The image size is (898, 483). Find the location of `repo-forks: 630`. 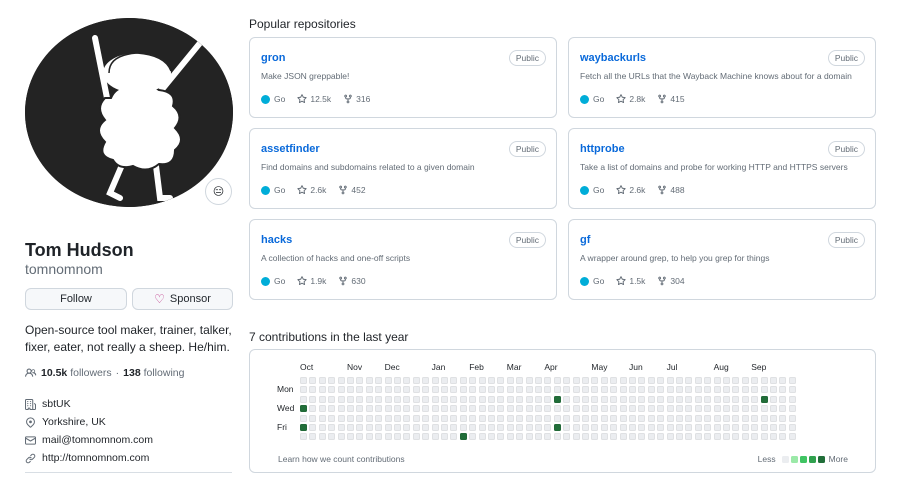

repo-forks: 630 is located at coordinates (352, 281).